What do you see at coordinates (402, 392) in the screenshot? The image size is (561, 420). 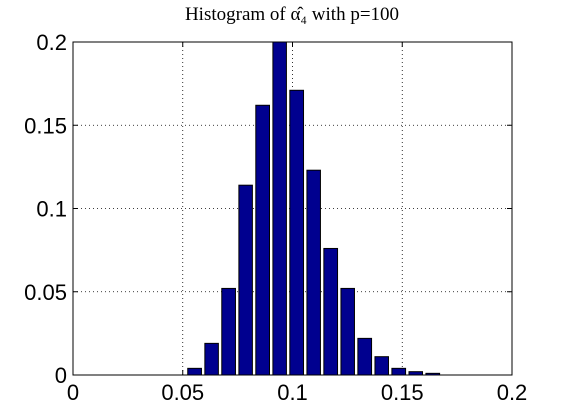 I see `x-tick-label: 0.15` at bounding box center [402, 392].